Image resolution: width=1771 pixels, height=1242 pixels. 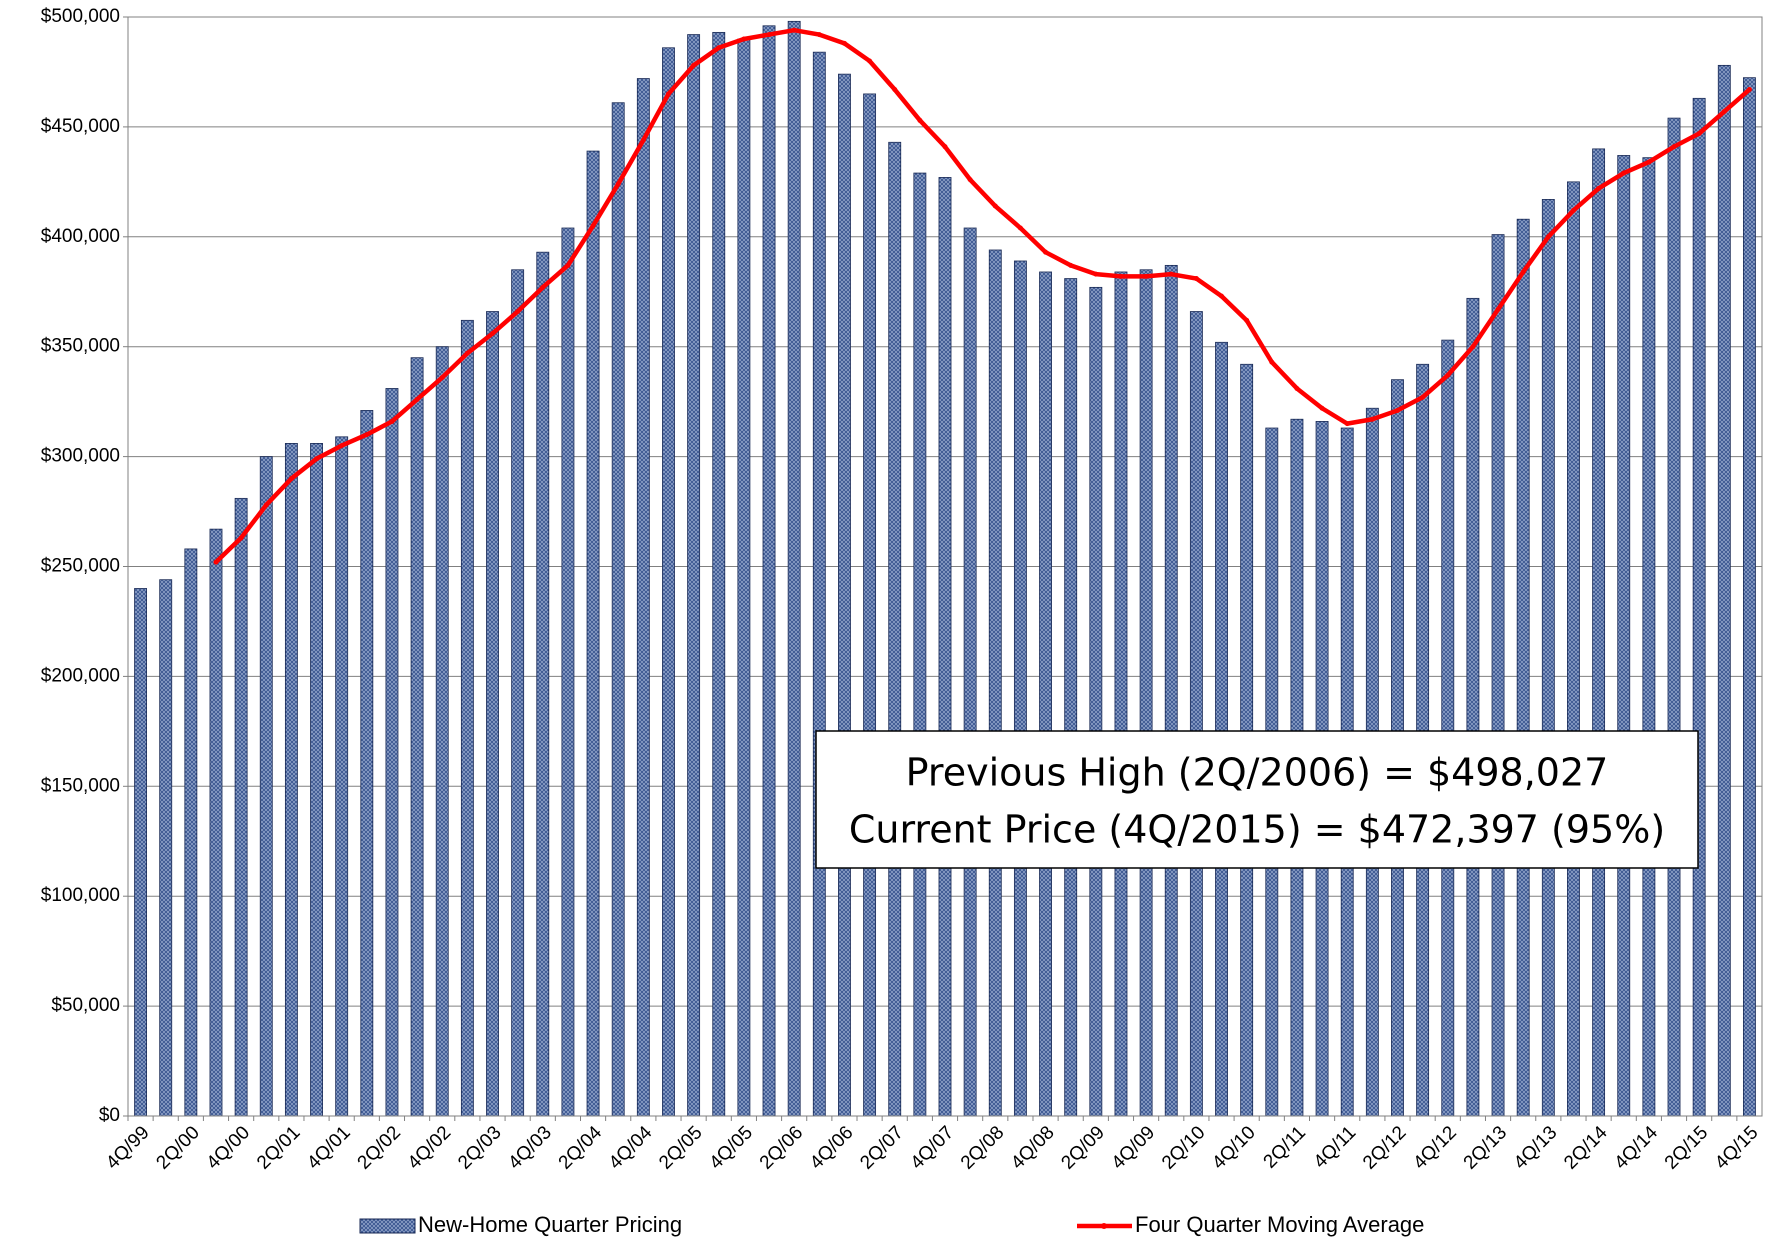 I want to click on x-tick-label: 4Q/01, so click(x=328, y=1147).